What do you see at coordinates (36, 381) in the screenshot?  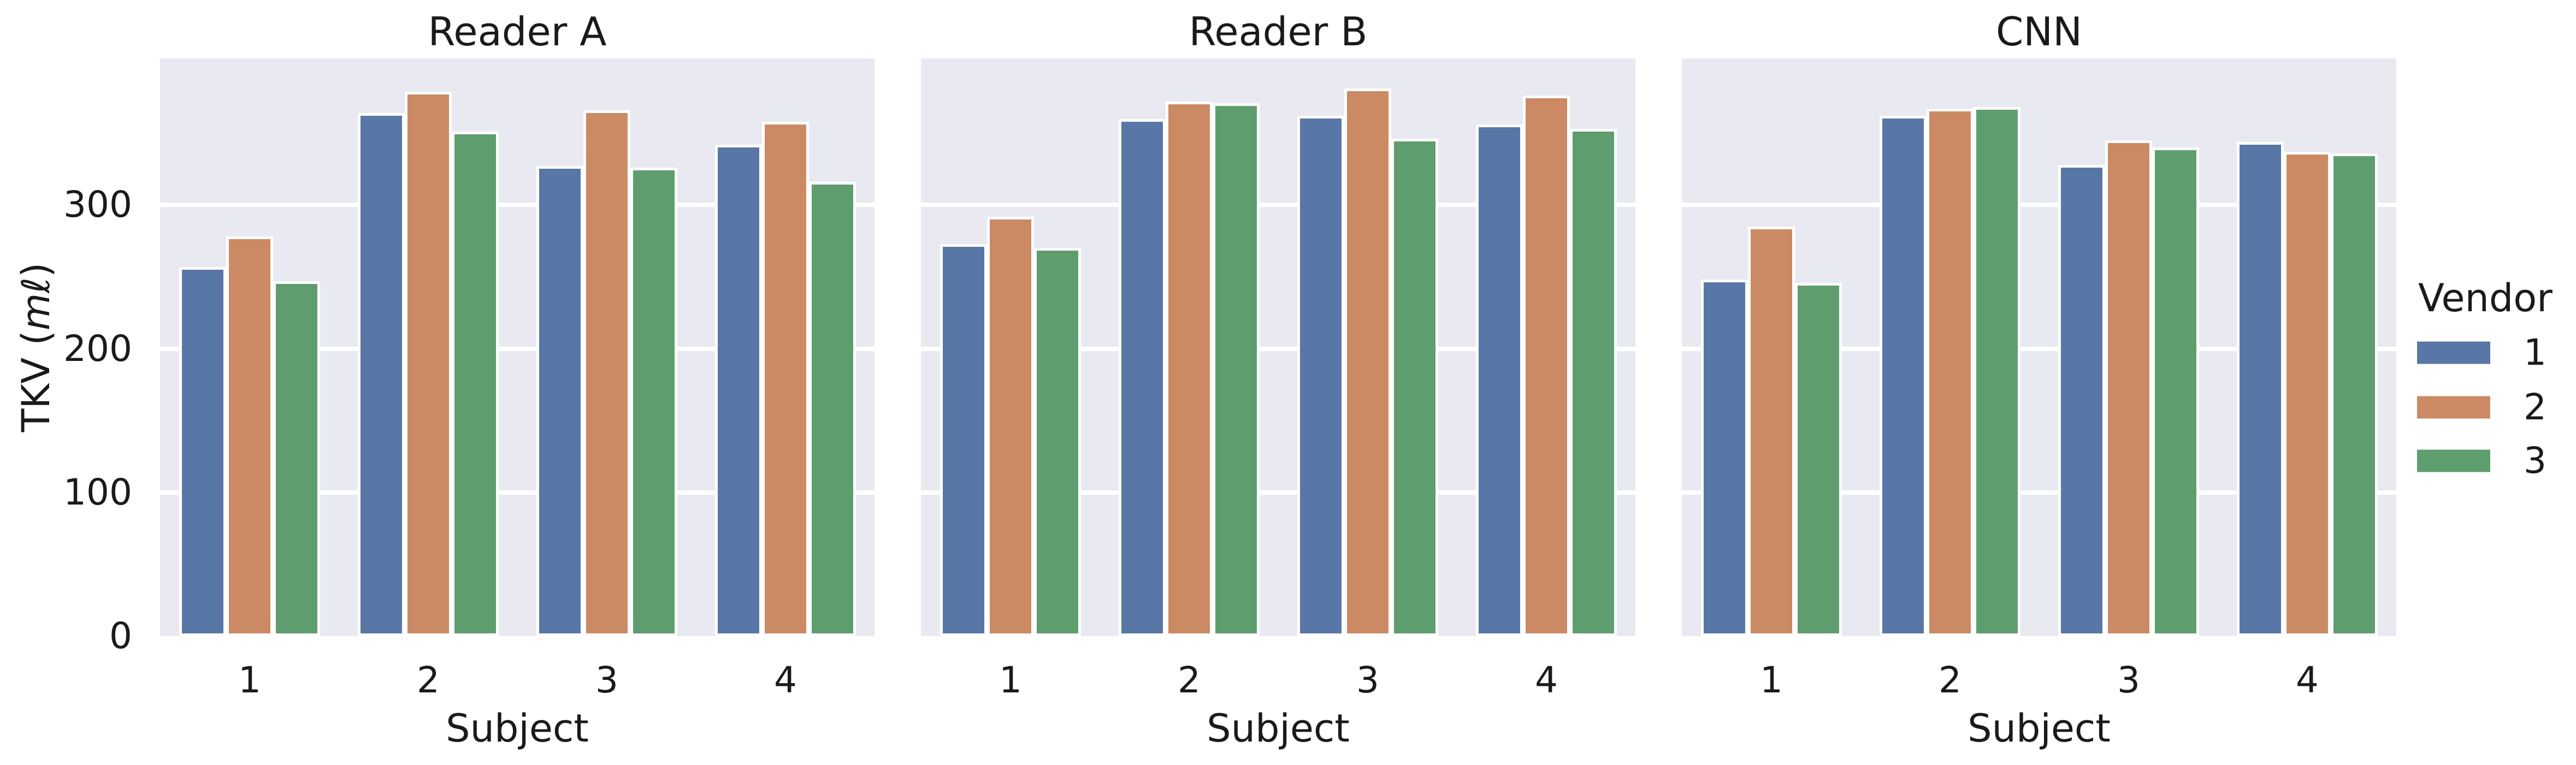 I see `y-axis-label-prefix: TKV (` at bounding box center [36, 381].